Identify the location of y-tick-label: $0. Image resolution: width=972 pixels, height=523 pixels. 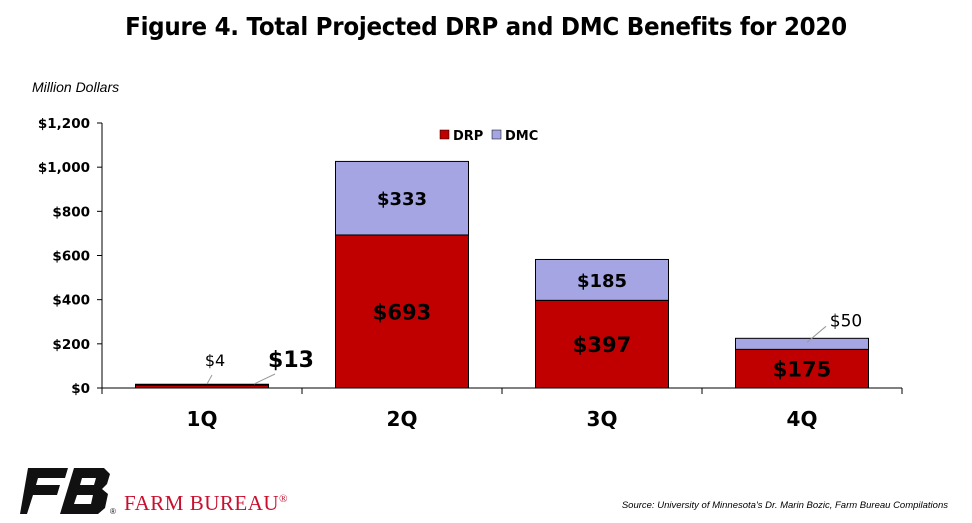
(80, 389).